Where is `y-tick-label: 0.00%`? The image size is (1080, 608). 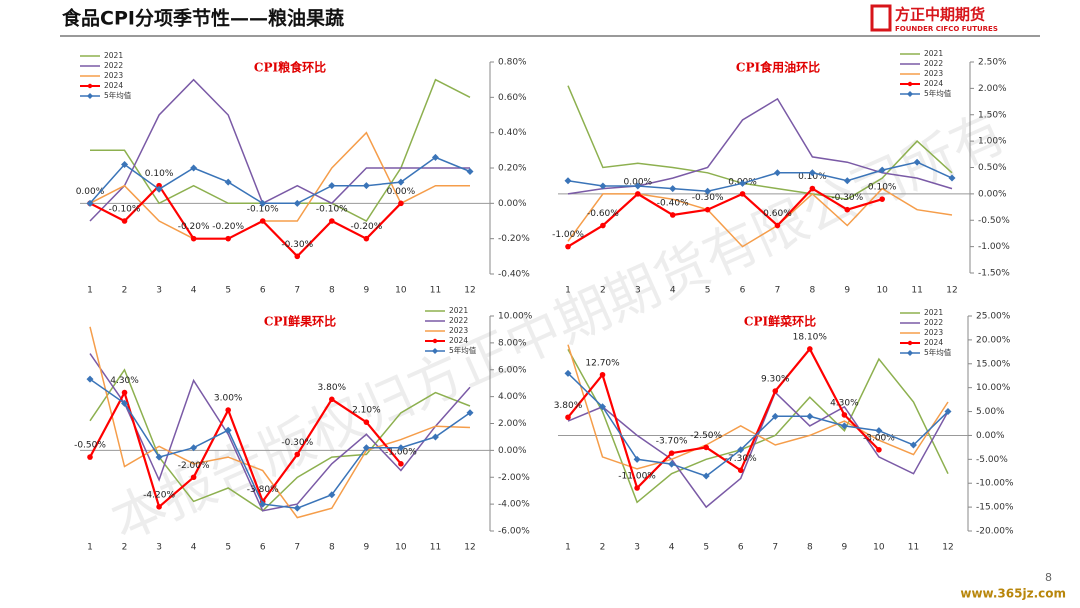 y-tick-label: 0.00% is located at coordinates (992, 194).